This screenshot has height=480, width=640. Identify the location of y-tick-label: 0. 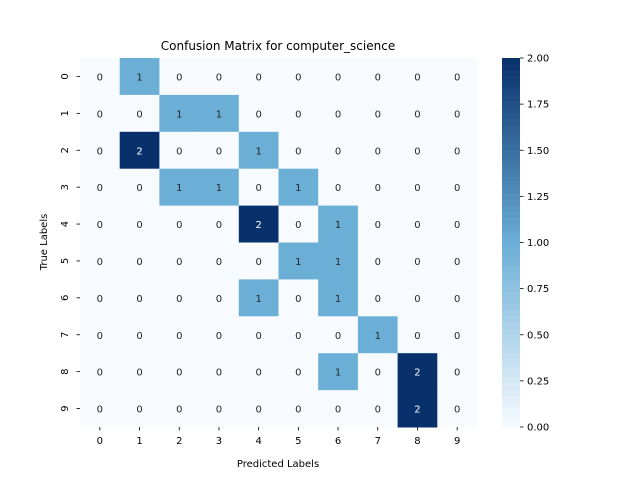
(65, 76).